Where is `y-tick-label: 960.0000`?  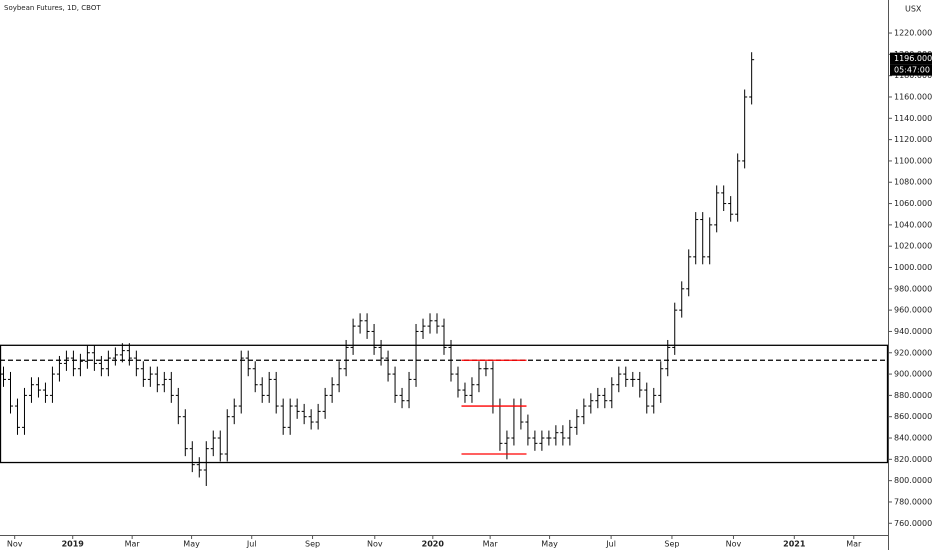
y-tick-label: 960.0000 is located at coordinates (913, 310).